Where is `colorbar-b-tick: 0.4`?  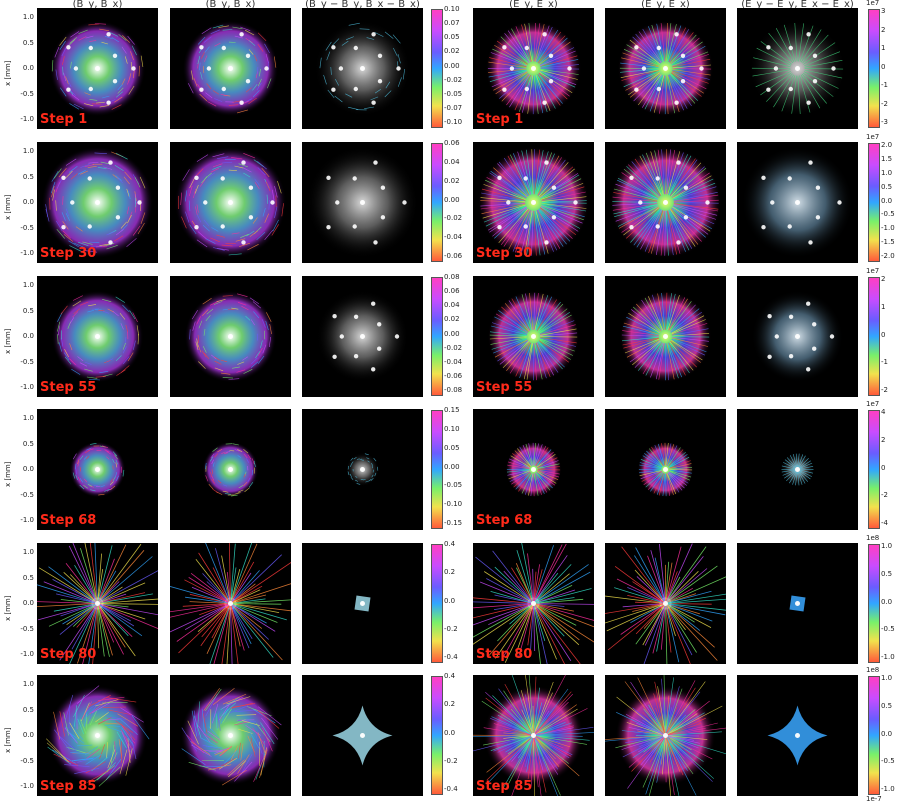 colorbar-b-tick: 0.4 is located at coordinates (449, 544).